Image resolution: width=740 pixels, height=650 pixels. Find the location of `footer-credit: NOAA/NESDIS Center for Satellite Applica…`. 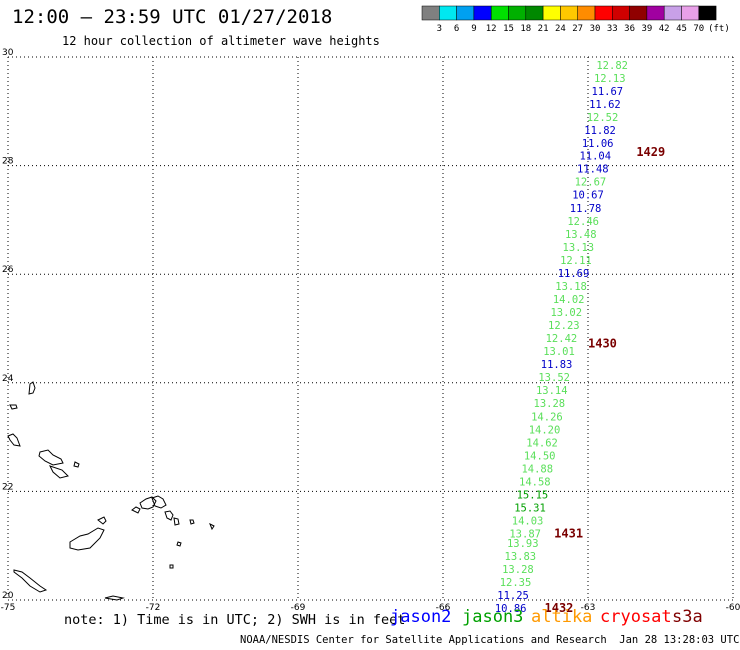

footer-credit: NOAA/NESDIS Center for Satellite Applica… is located at coordinates (490, 640).